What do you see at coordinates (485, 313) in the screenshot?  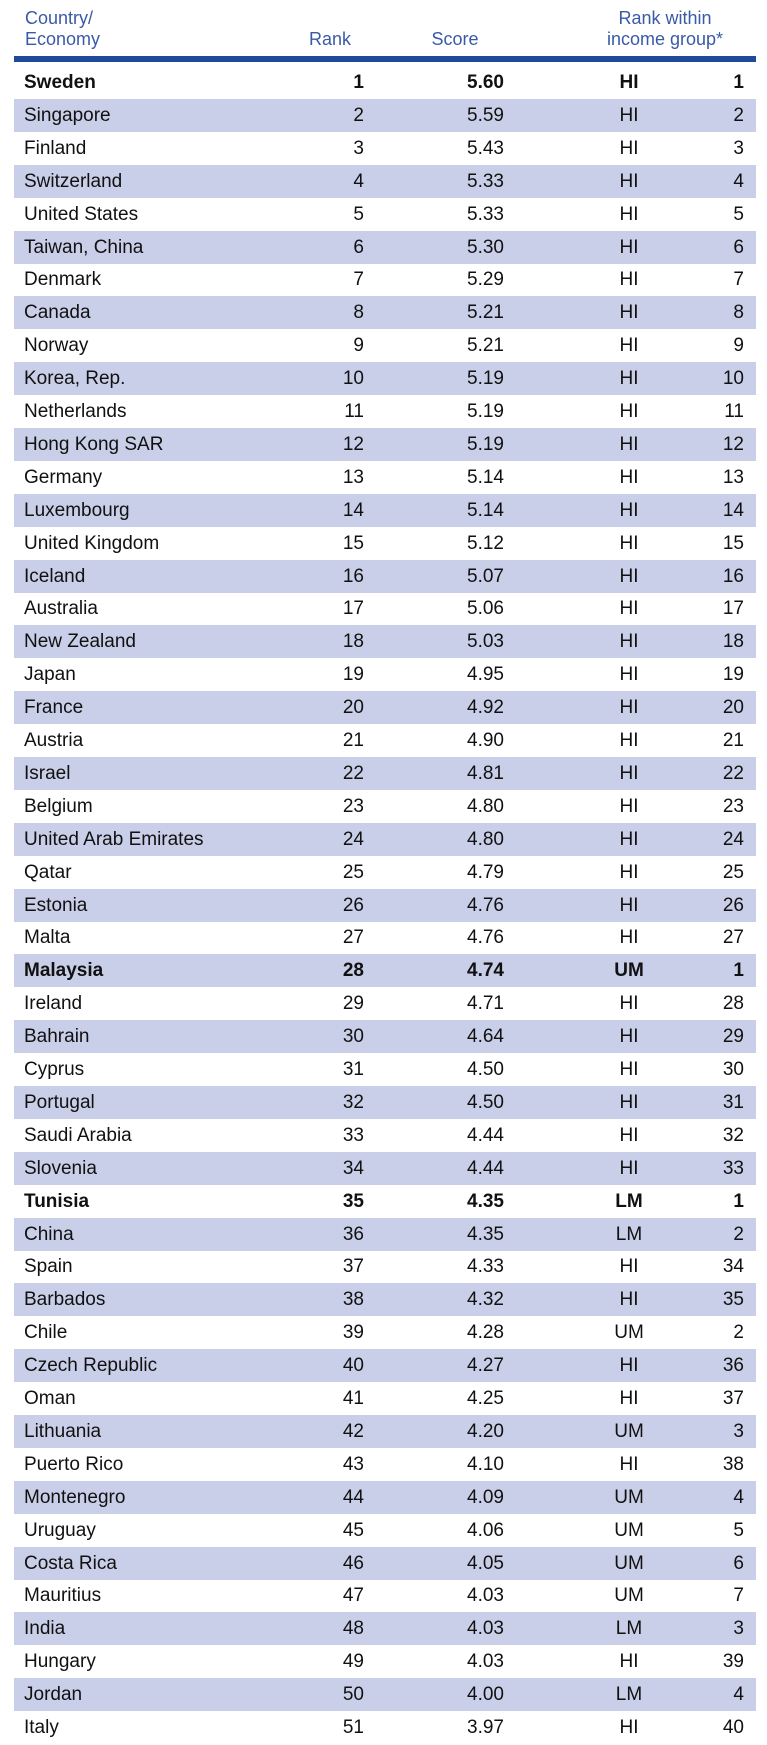 I see `score: 5.21` at bounding box center [485, 313].